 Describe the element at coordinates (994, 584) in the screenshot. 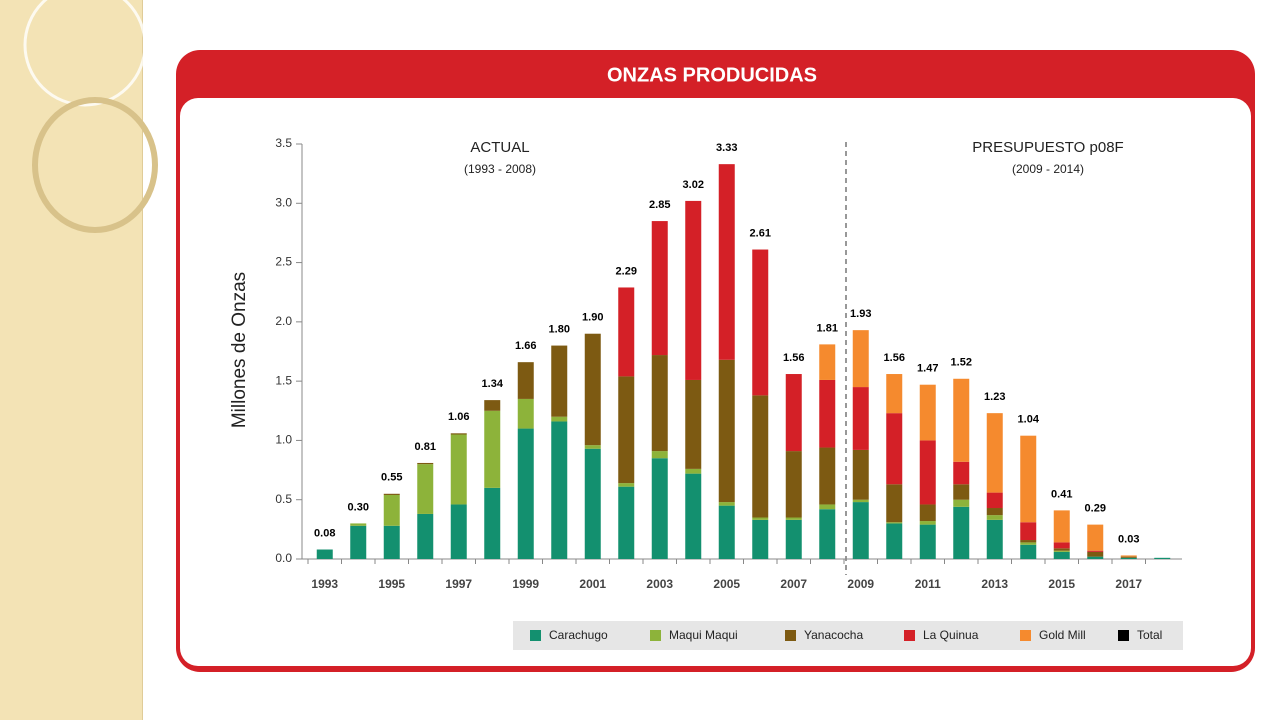

I see `x-tick-label: 2013` at that location.